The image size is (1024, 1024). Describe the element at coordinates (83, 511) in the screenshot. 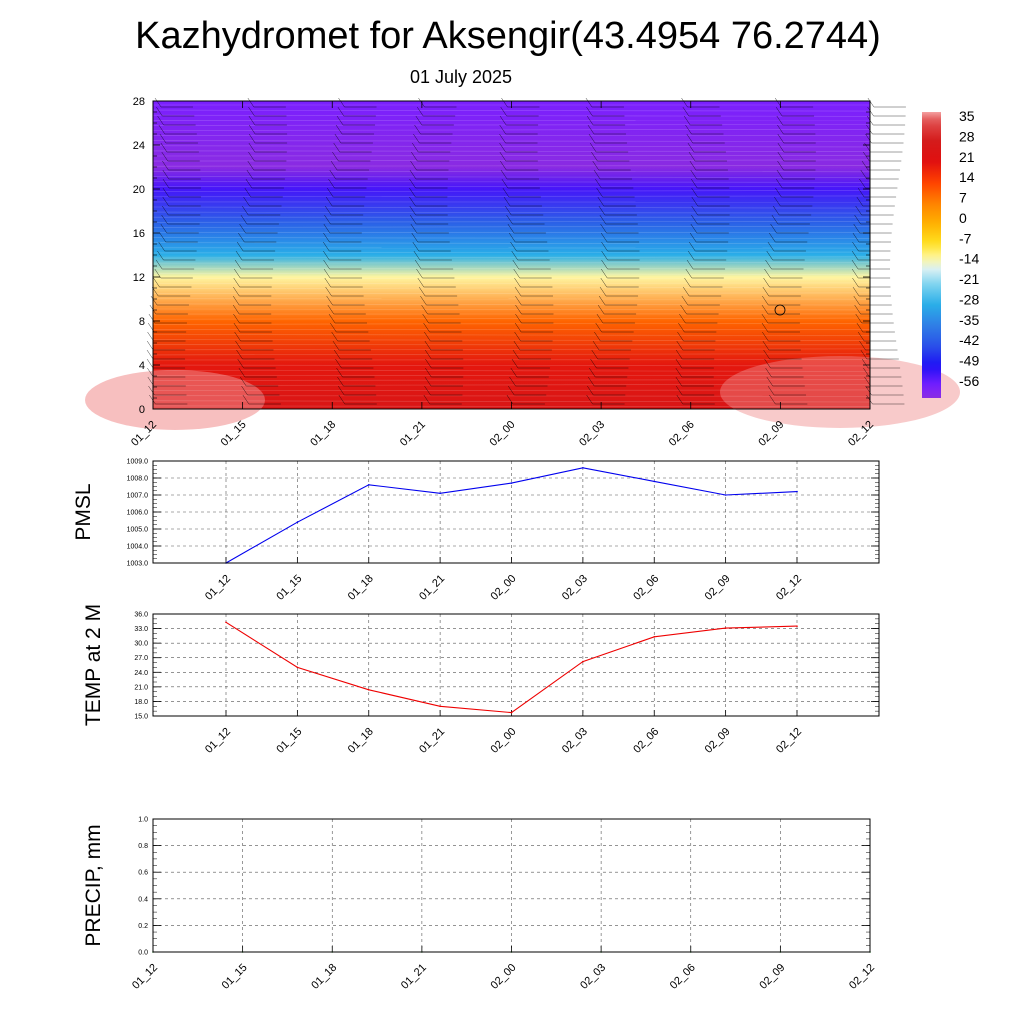

I see `y-axis-label: PMSL` at that location.